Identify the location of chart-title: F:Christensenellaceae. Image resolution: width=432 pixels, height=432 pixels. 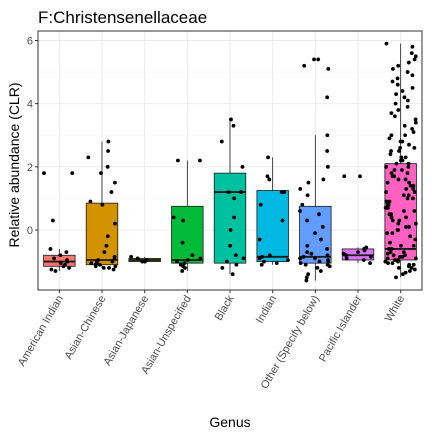
(122, 17).